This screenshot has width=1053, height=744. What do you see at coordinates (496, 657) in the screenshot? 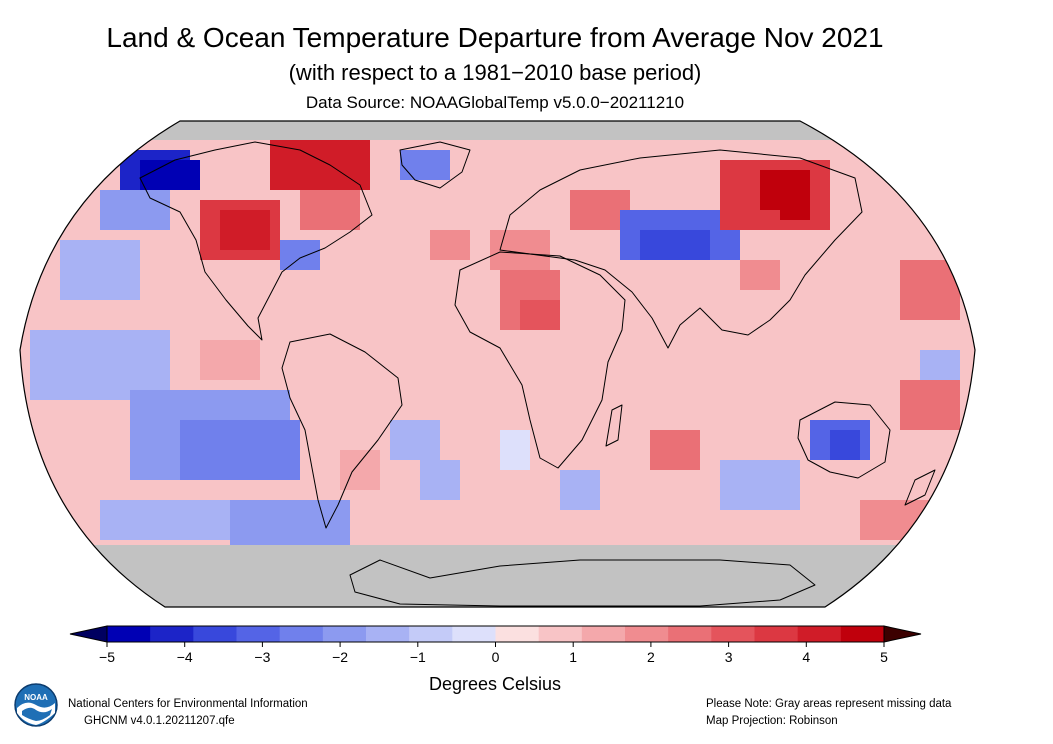
I see `legend-tick-label: 0` at bounding box center [496, 657].